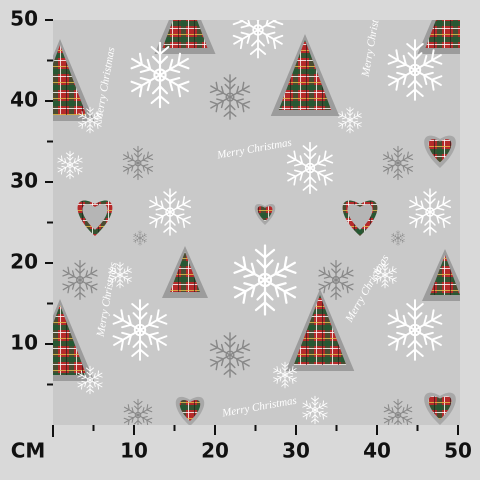  Describe the element at coordinates (24, 262) in the screenshot. I see `y-tick-label: 20` at that location.